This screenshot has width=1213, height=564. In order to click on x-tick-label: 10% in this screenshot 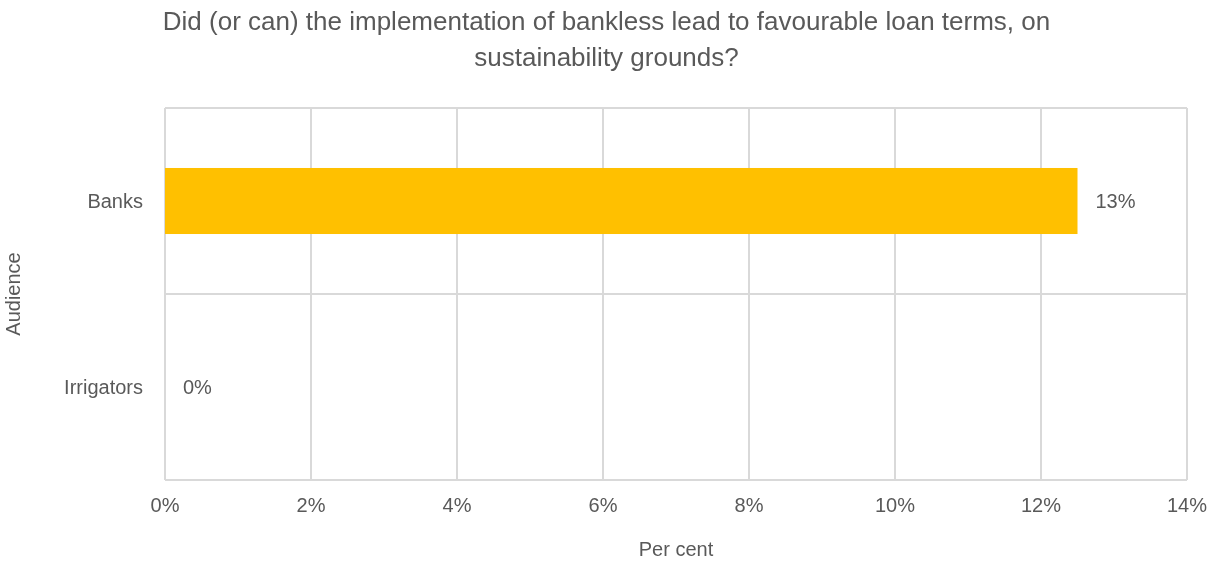, I will do `click(895, 505)`.